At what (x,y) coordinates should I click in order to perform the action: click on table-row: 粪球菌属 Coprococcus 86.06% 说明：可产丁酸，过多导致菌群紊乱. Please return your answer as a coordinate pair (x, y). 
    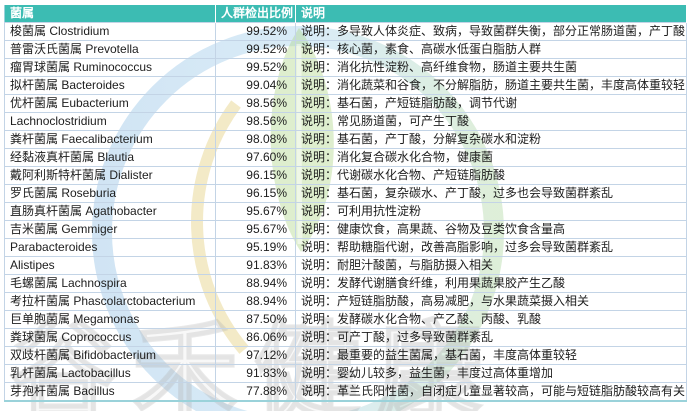
    Looking at the image, I should click on (345, 337).